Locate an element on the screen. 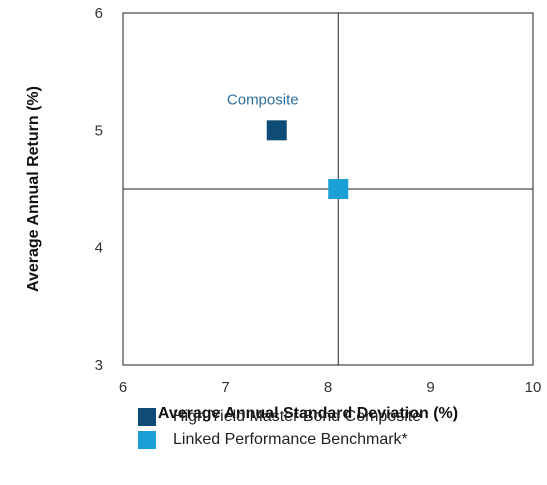 This screenshot has width=547, height=485. legend-swatch-composite is located at coordinates (147, 416).